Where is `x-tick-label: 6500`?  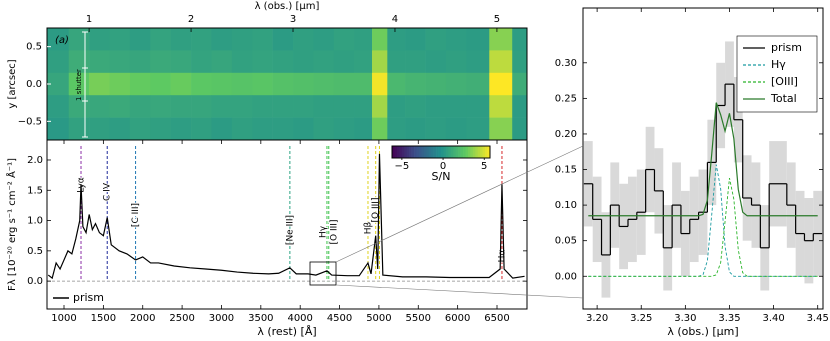
x-tick-label: 6500 is located at coordinates (496, 318).